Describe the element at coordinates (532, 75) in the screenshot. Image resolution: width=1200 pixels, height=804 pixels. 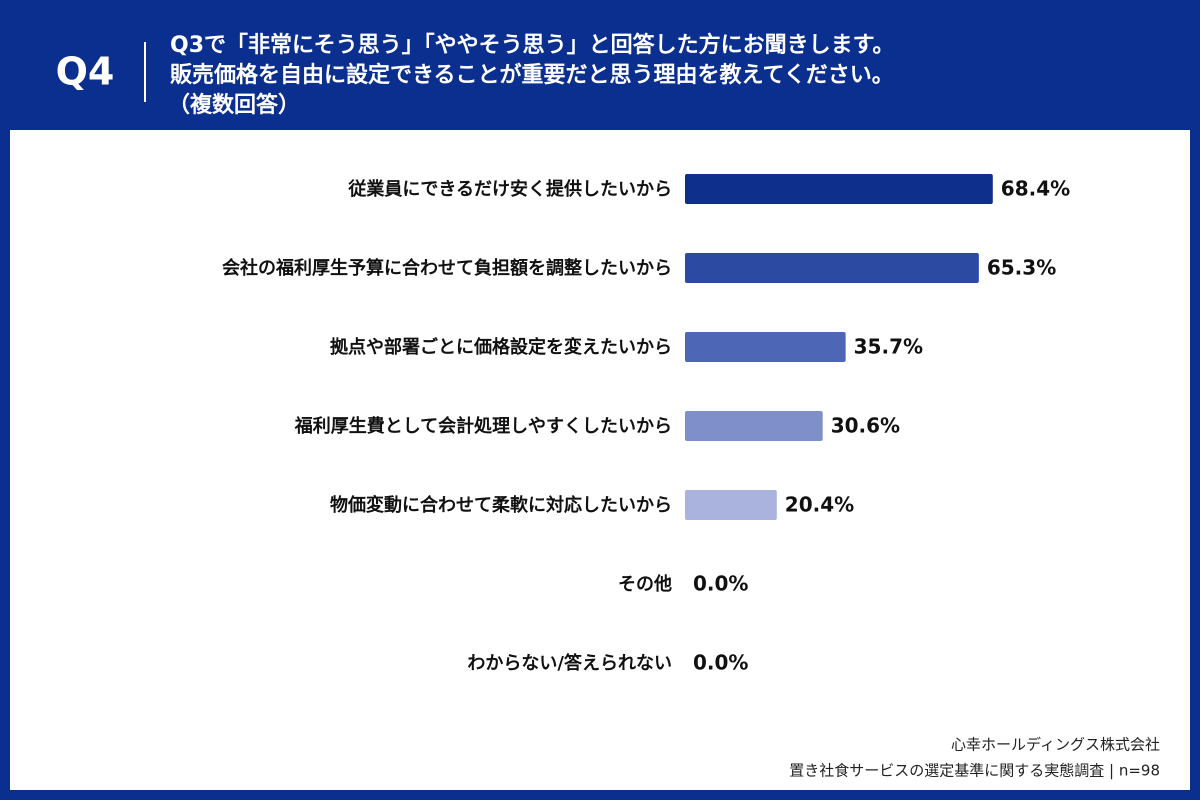
I see `title: 販売価格を自由に設定できることが重要だと思う理由を教えてください。` at that location.